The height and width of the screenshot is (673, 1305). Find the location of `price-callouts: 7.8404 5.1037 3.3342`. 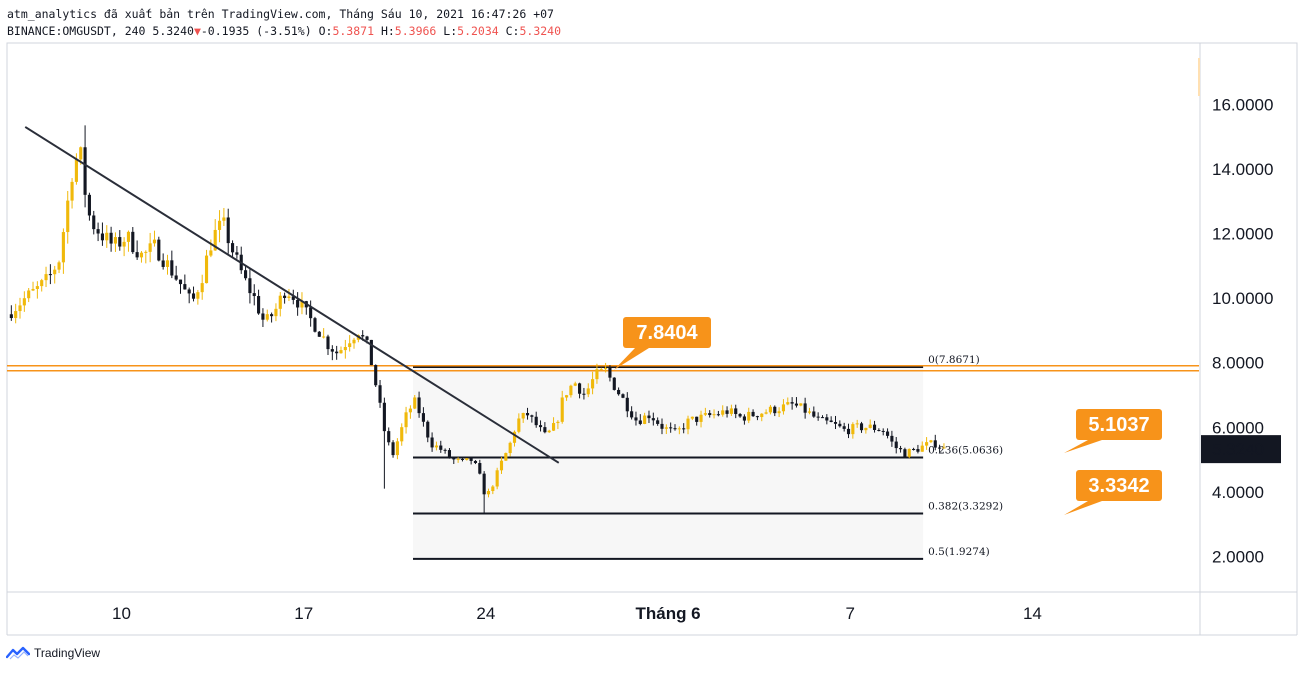

price-callouts: 7.8404 5.1037 3.3342 is located at coordinates (888, 416).